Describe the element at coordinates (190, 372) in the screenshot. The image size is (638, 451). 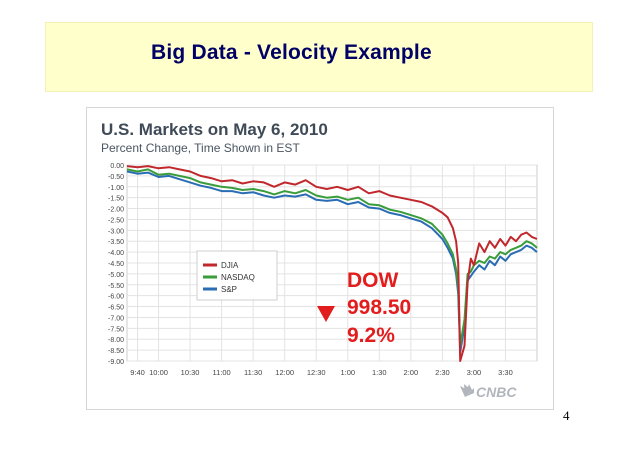
I see `x-tick-label: 10:30` at that location.